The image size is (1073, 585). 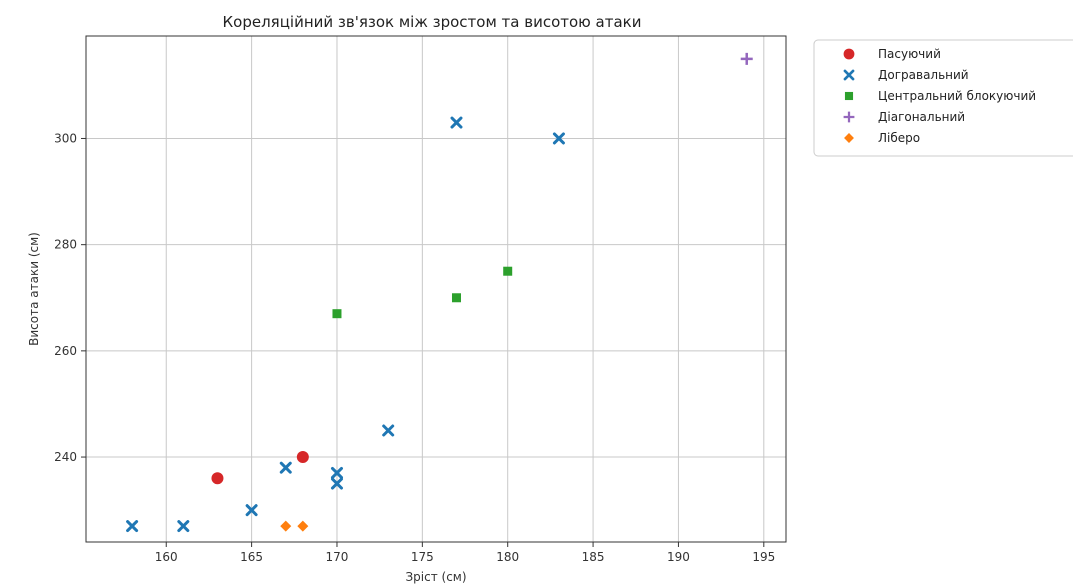 I want to click on legend-label: Пасуючий, so click(x=909, y=54).